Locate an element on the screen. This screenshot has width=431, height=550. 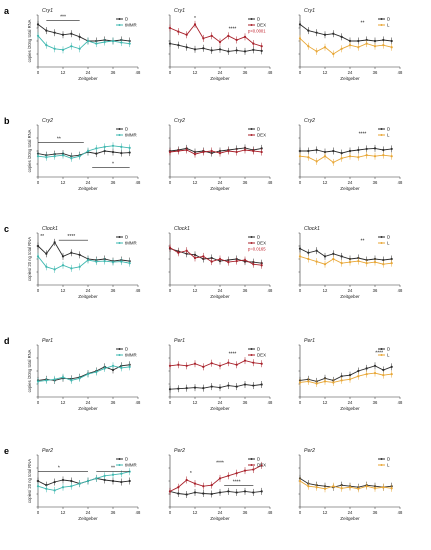
legend-label-D: D is located at coordinates (258, 237).